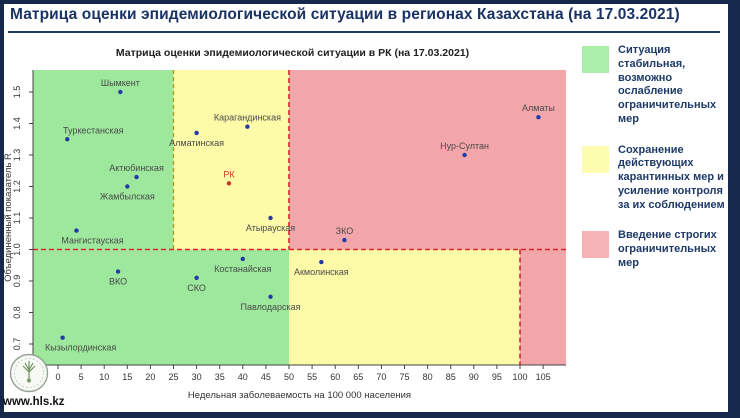 The image size is (740, 418). What do you see at coordinates (220, 377) in the screenshot?
I see `x-tick-label: 35` at bounding box center [220, 377].